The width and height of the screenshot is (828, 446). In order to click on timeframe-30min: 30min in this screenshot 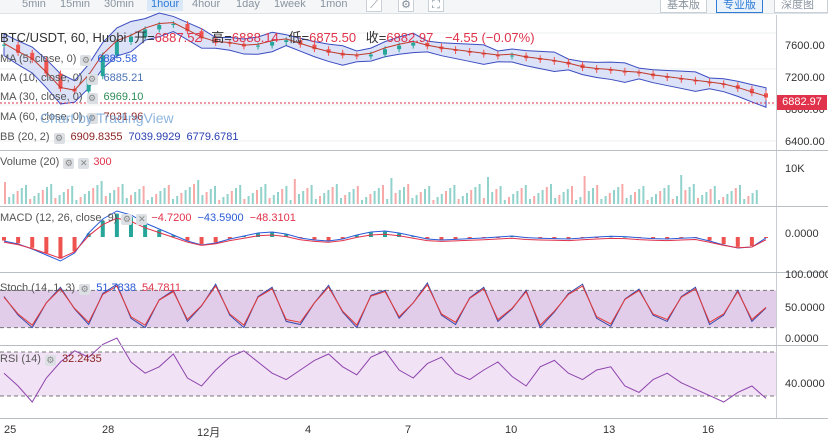, I will do `click(119, 5)`.